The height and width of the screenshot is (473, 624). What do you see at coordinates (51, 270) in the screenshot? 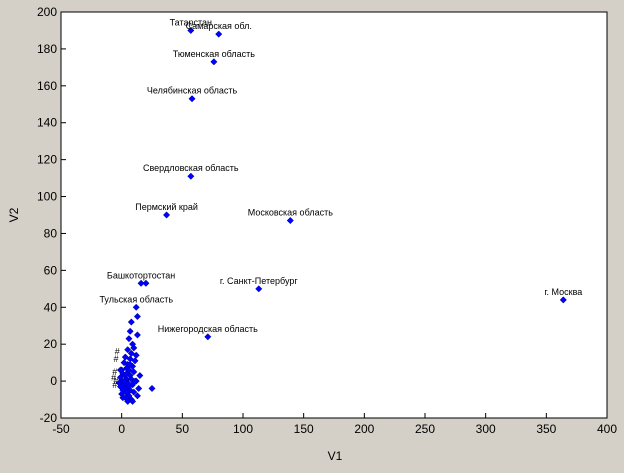
I see `y-tick-label: 60` at bounding box center [51, 270].